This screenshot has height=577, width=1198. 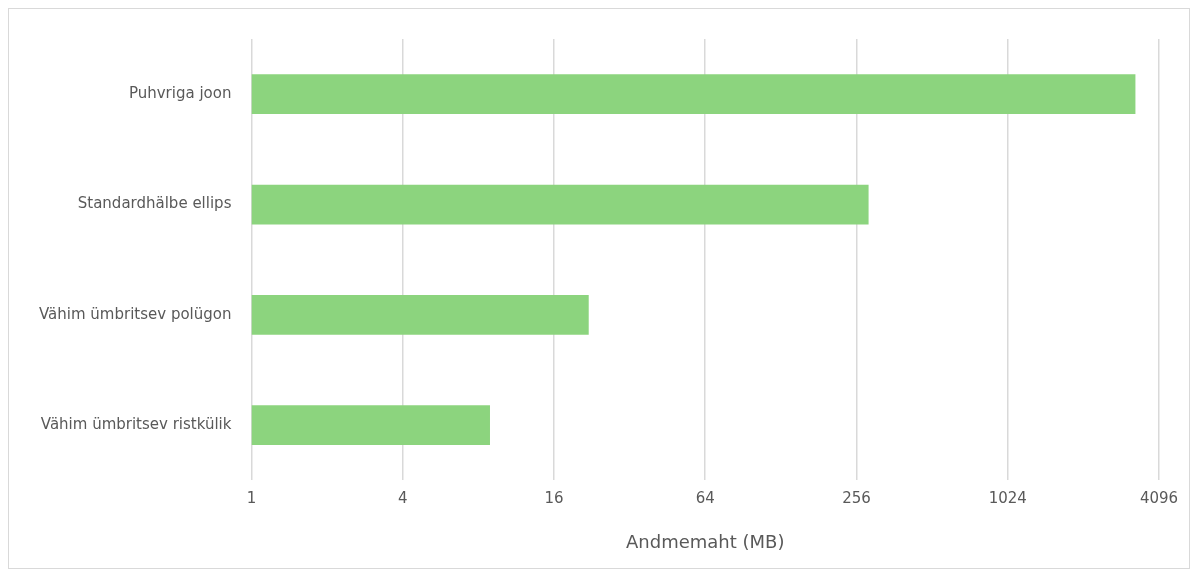 What do you see at coordinates (154, 203) in the screenshot?
I see `y-tick-label: Standardhälbe ellips` at bounding box center [154, 203].